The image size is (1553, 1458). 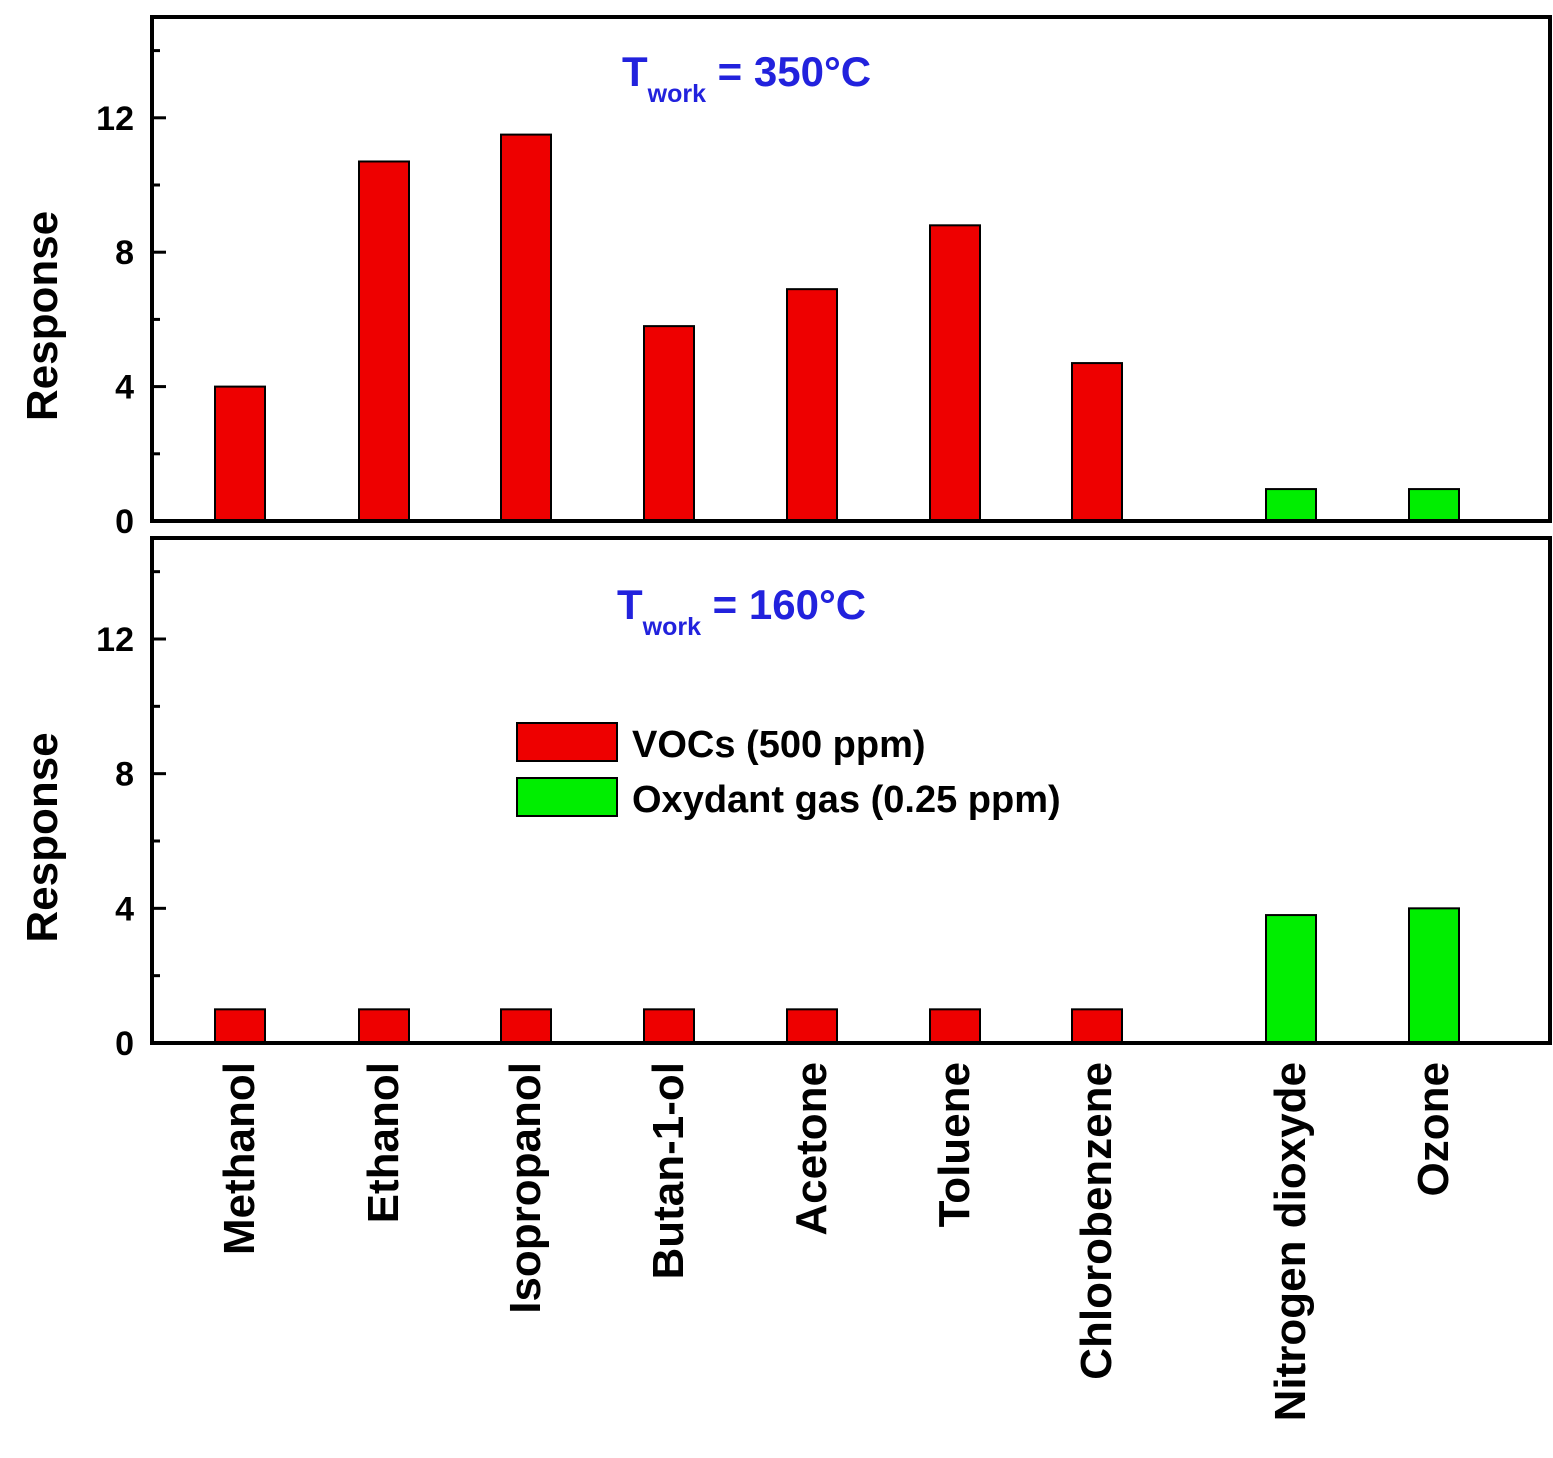 What do you see at coordinates (846, 800) in the screenshot?
I see `legend-label-oxidant: Oxydant gas (0.25 ppm)` at bounding box center [846, 800].